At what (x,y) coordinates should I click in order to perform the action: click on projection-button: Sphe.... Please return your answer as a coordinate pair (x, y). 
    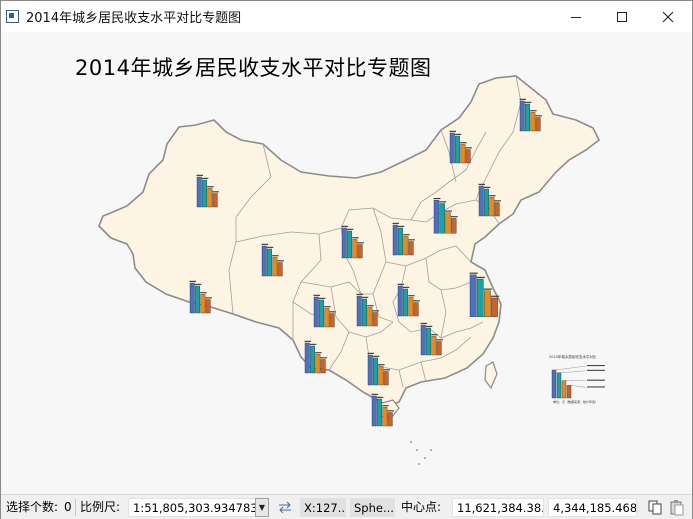
    Looking at the image, I should click on (372, 507).